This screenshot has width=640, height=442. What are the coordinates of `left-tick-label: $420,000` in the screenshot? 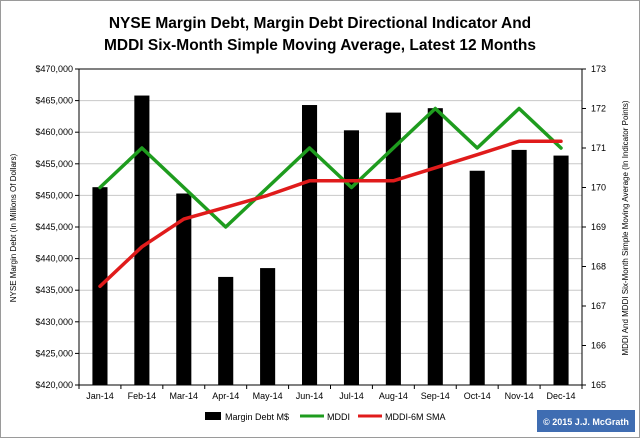 It's located at (54, 385).